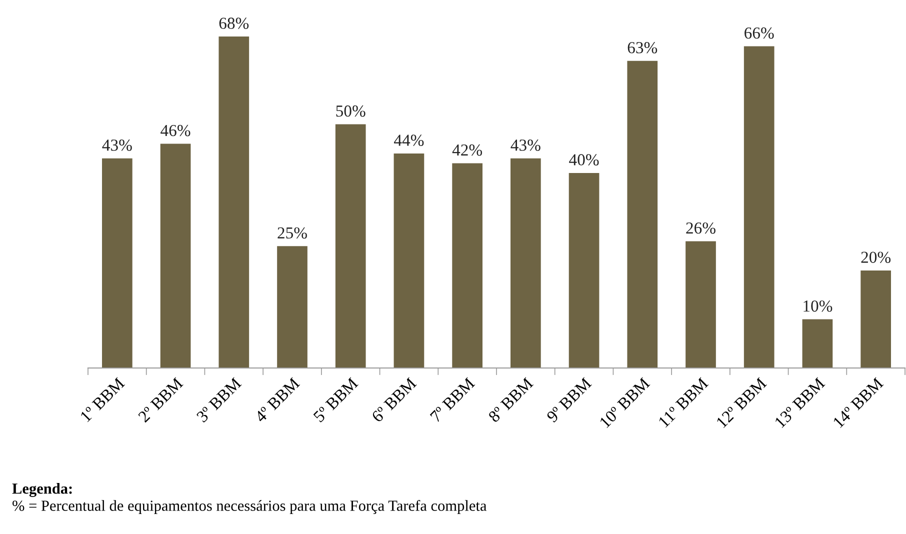 This screenshot has width=906, height=534. Describe the element at coordinates (175, 130) in the screenshot. I see `data-label: 46%` at that location.